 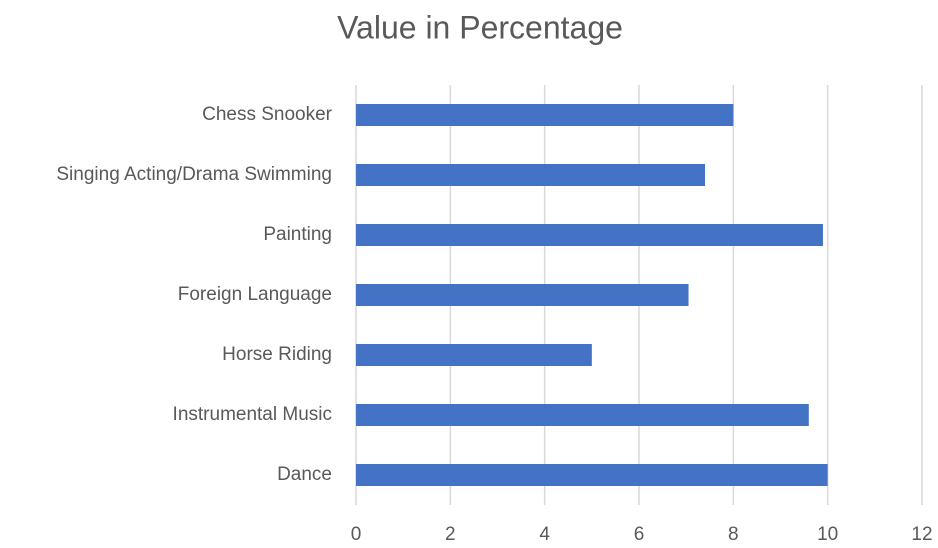 I want to click on y-tick-label: Painting, so click(x=297, y=234).